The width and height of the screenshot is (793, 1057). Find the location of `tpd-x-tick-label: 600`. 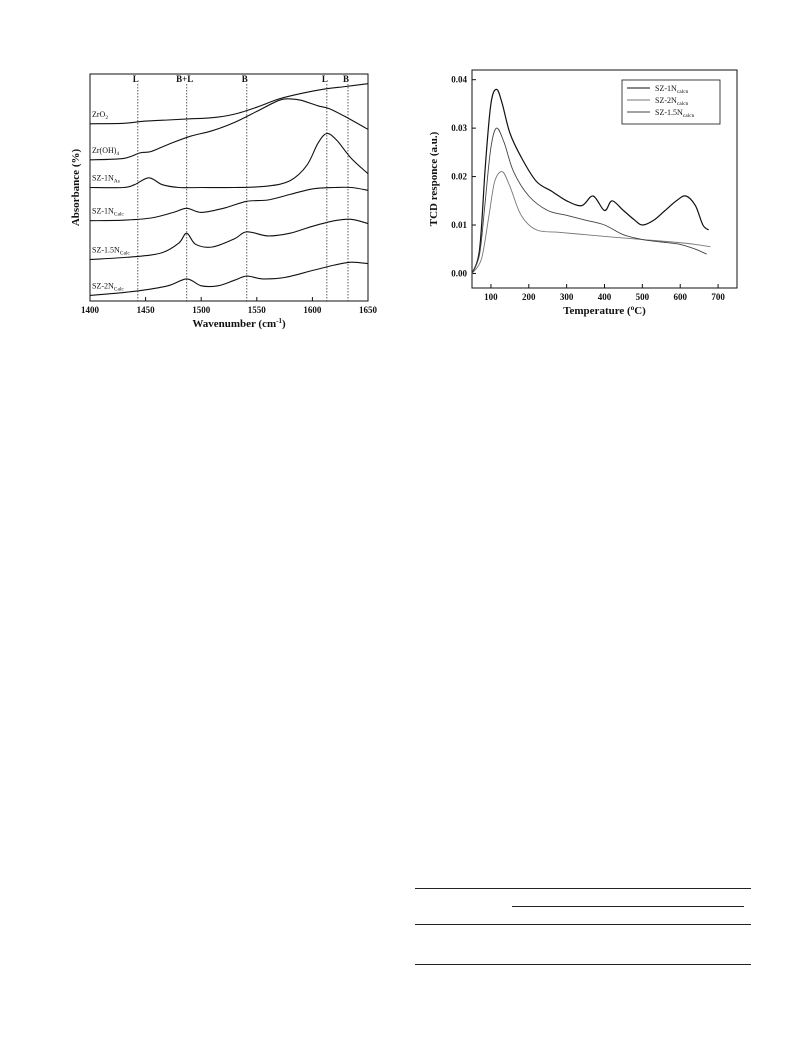

tpd-x-tick-label: 600 is located at coordinates (680, 297).